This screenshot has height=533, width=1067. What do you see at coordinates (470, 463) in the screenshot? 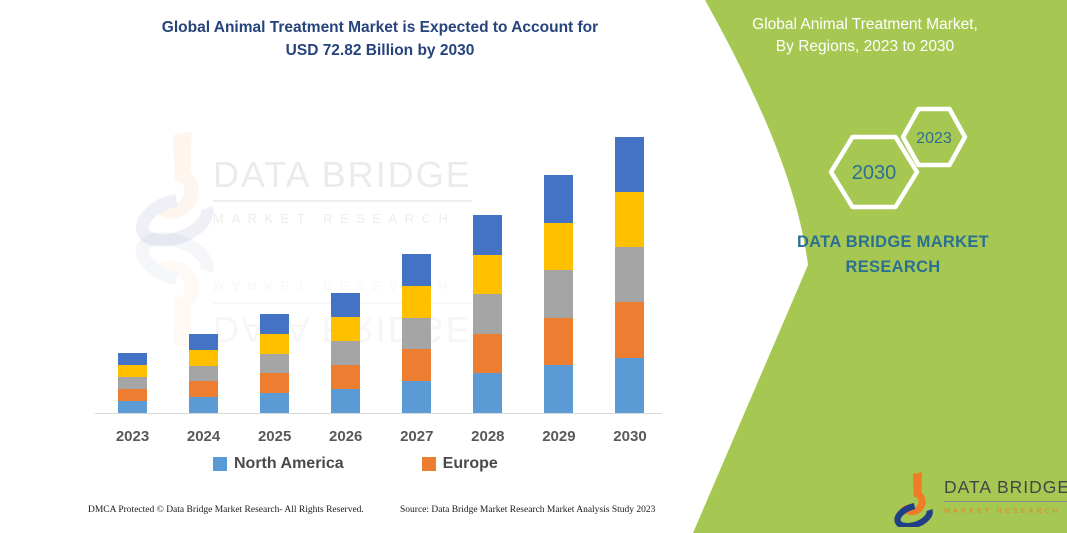
I see `legend-label-europe: Europe` at bounding box center [470, 463].